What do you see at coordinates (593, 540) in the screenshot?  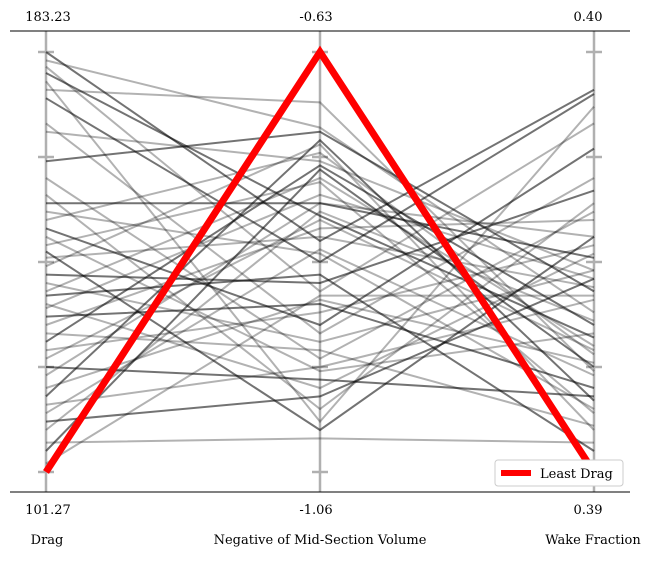 I see `wake-axis-name: Wake Fraction` at bounding box center [593, 540].